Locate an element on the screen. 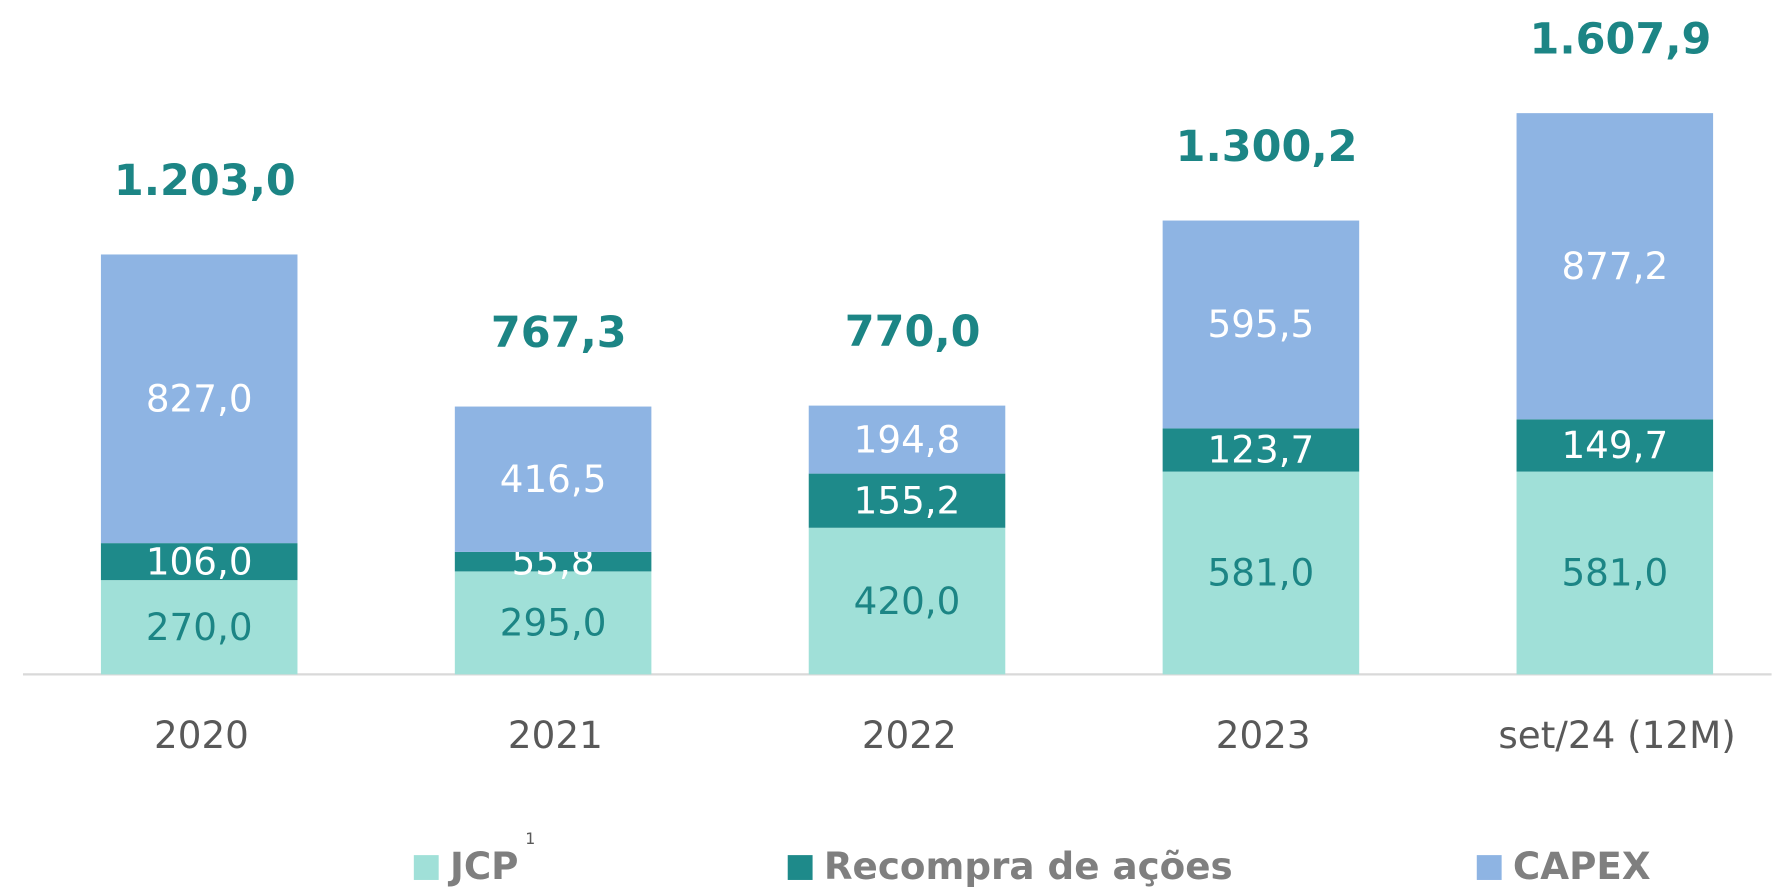 The height and width of the screenshot is (893, 1772). total-label: 770,0 is located at coordinates (913, 332).